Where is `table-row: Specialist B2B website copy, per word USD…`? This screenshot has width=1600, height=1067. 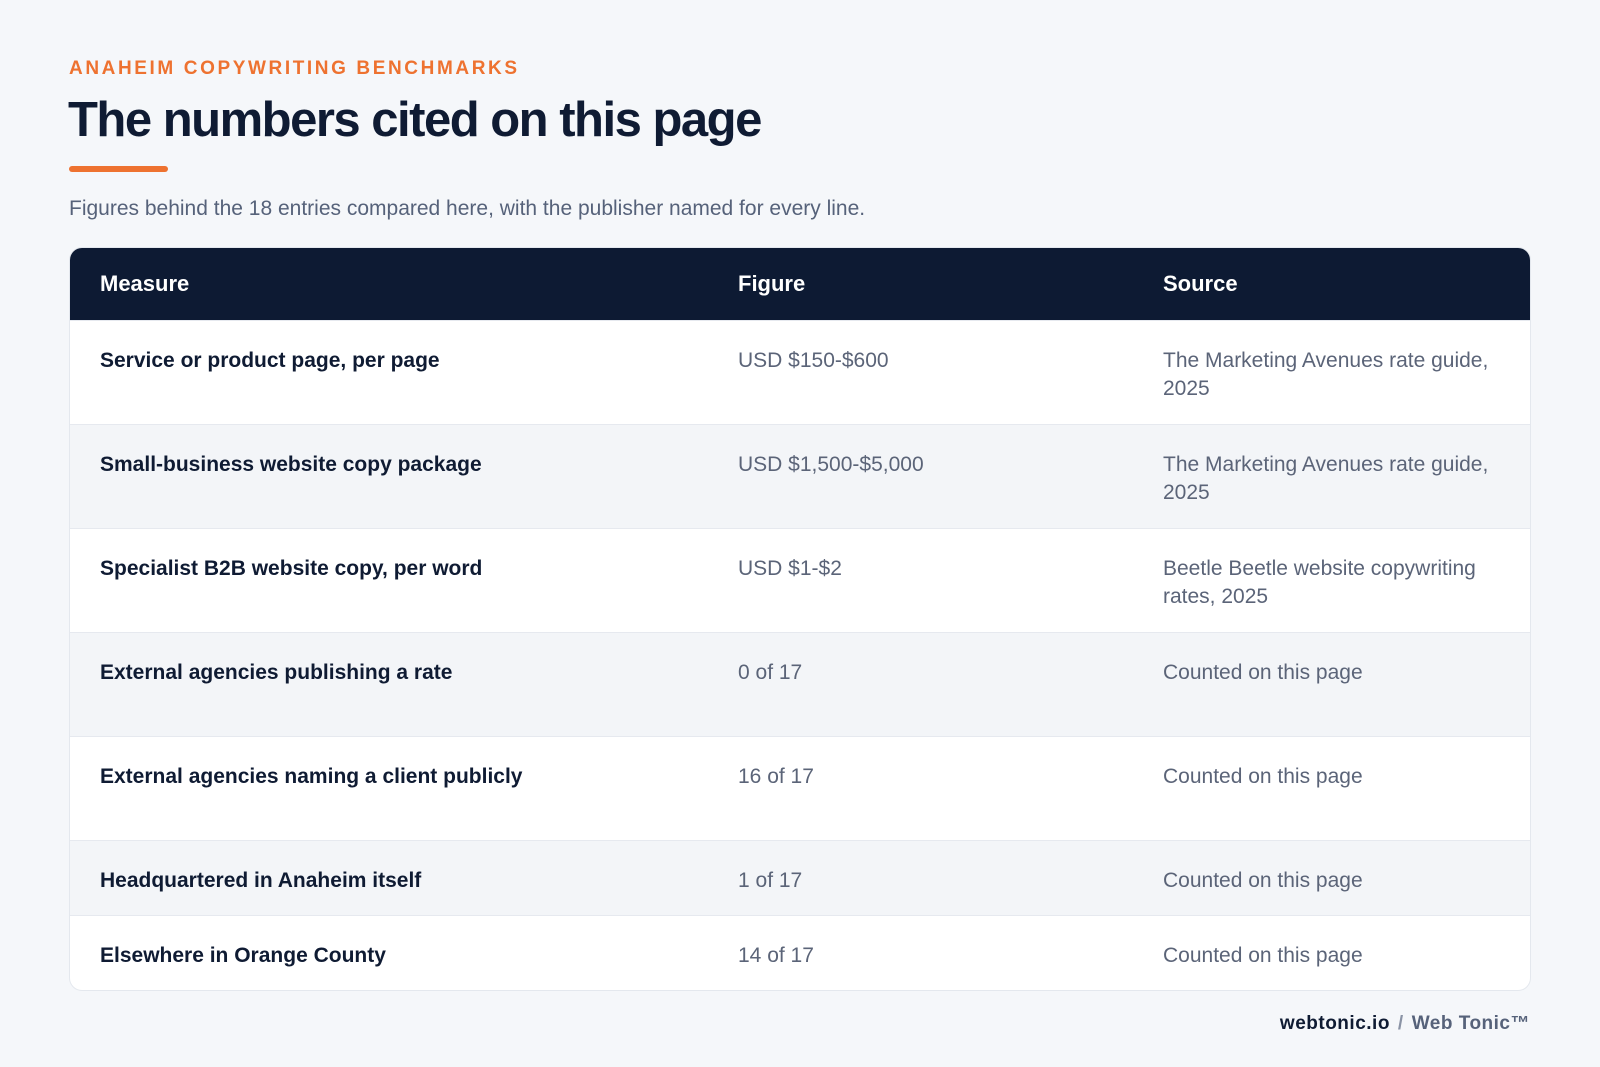
table-row: Specialist B2B website copy, per word USD… is located at coordinates (800, 580).